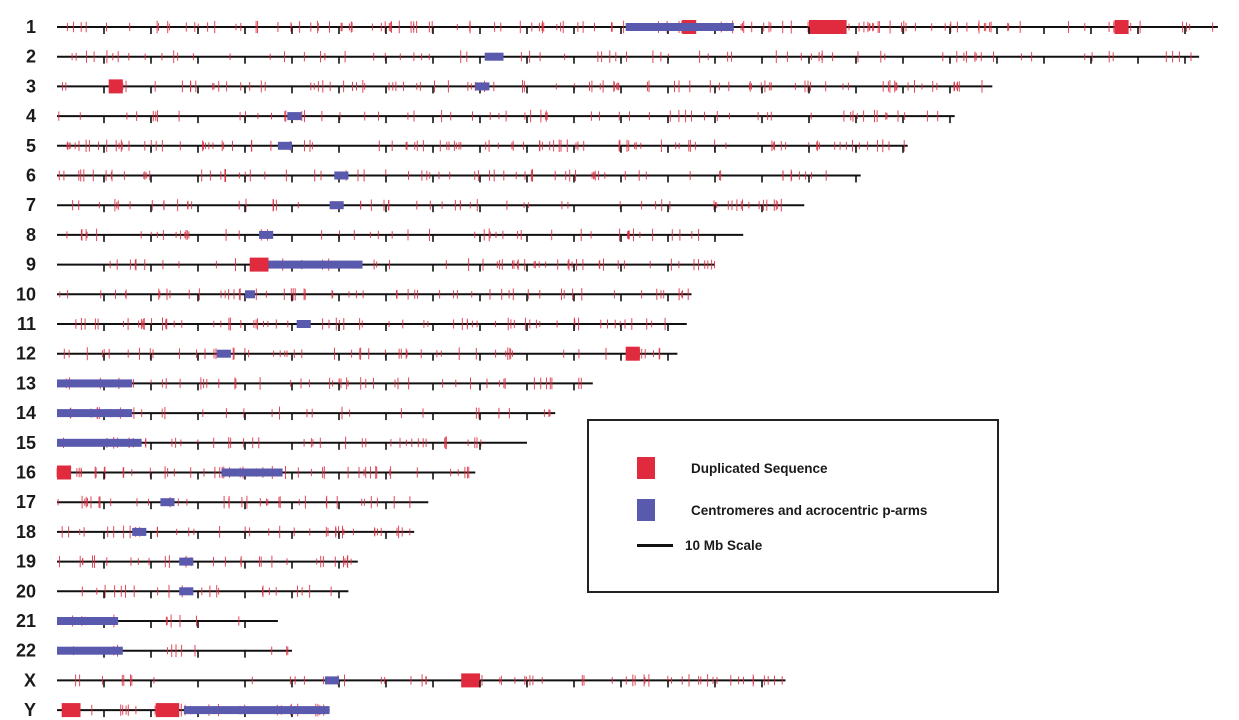 The height and width of the screenshot is (720, 1239). Describe the element at coordinates (147, 621) in the screenshot. I see `chromosome-21: 21` at that location.